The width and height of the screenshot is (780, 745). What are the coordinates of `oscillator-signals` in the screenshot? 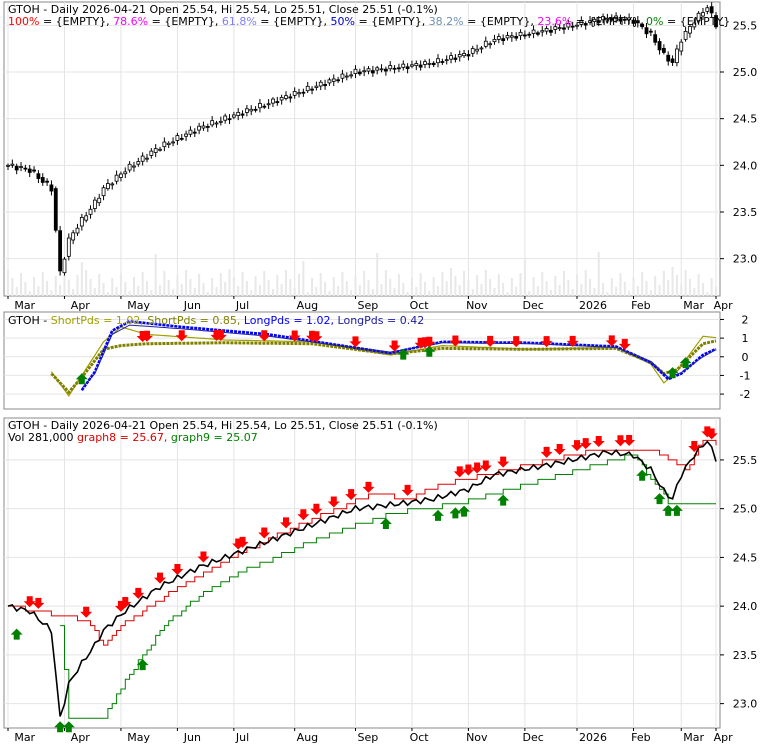 It's located at (383, 357).